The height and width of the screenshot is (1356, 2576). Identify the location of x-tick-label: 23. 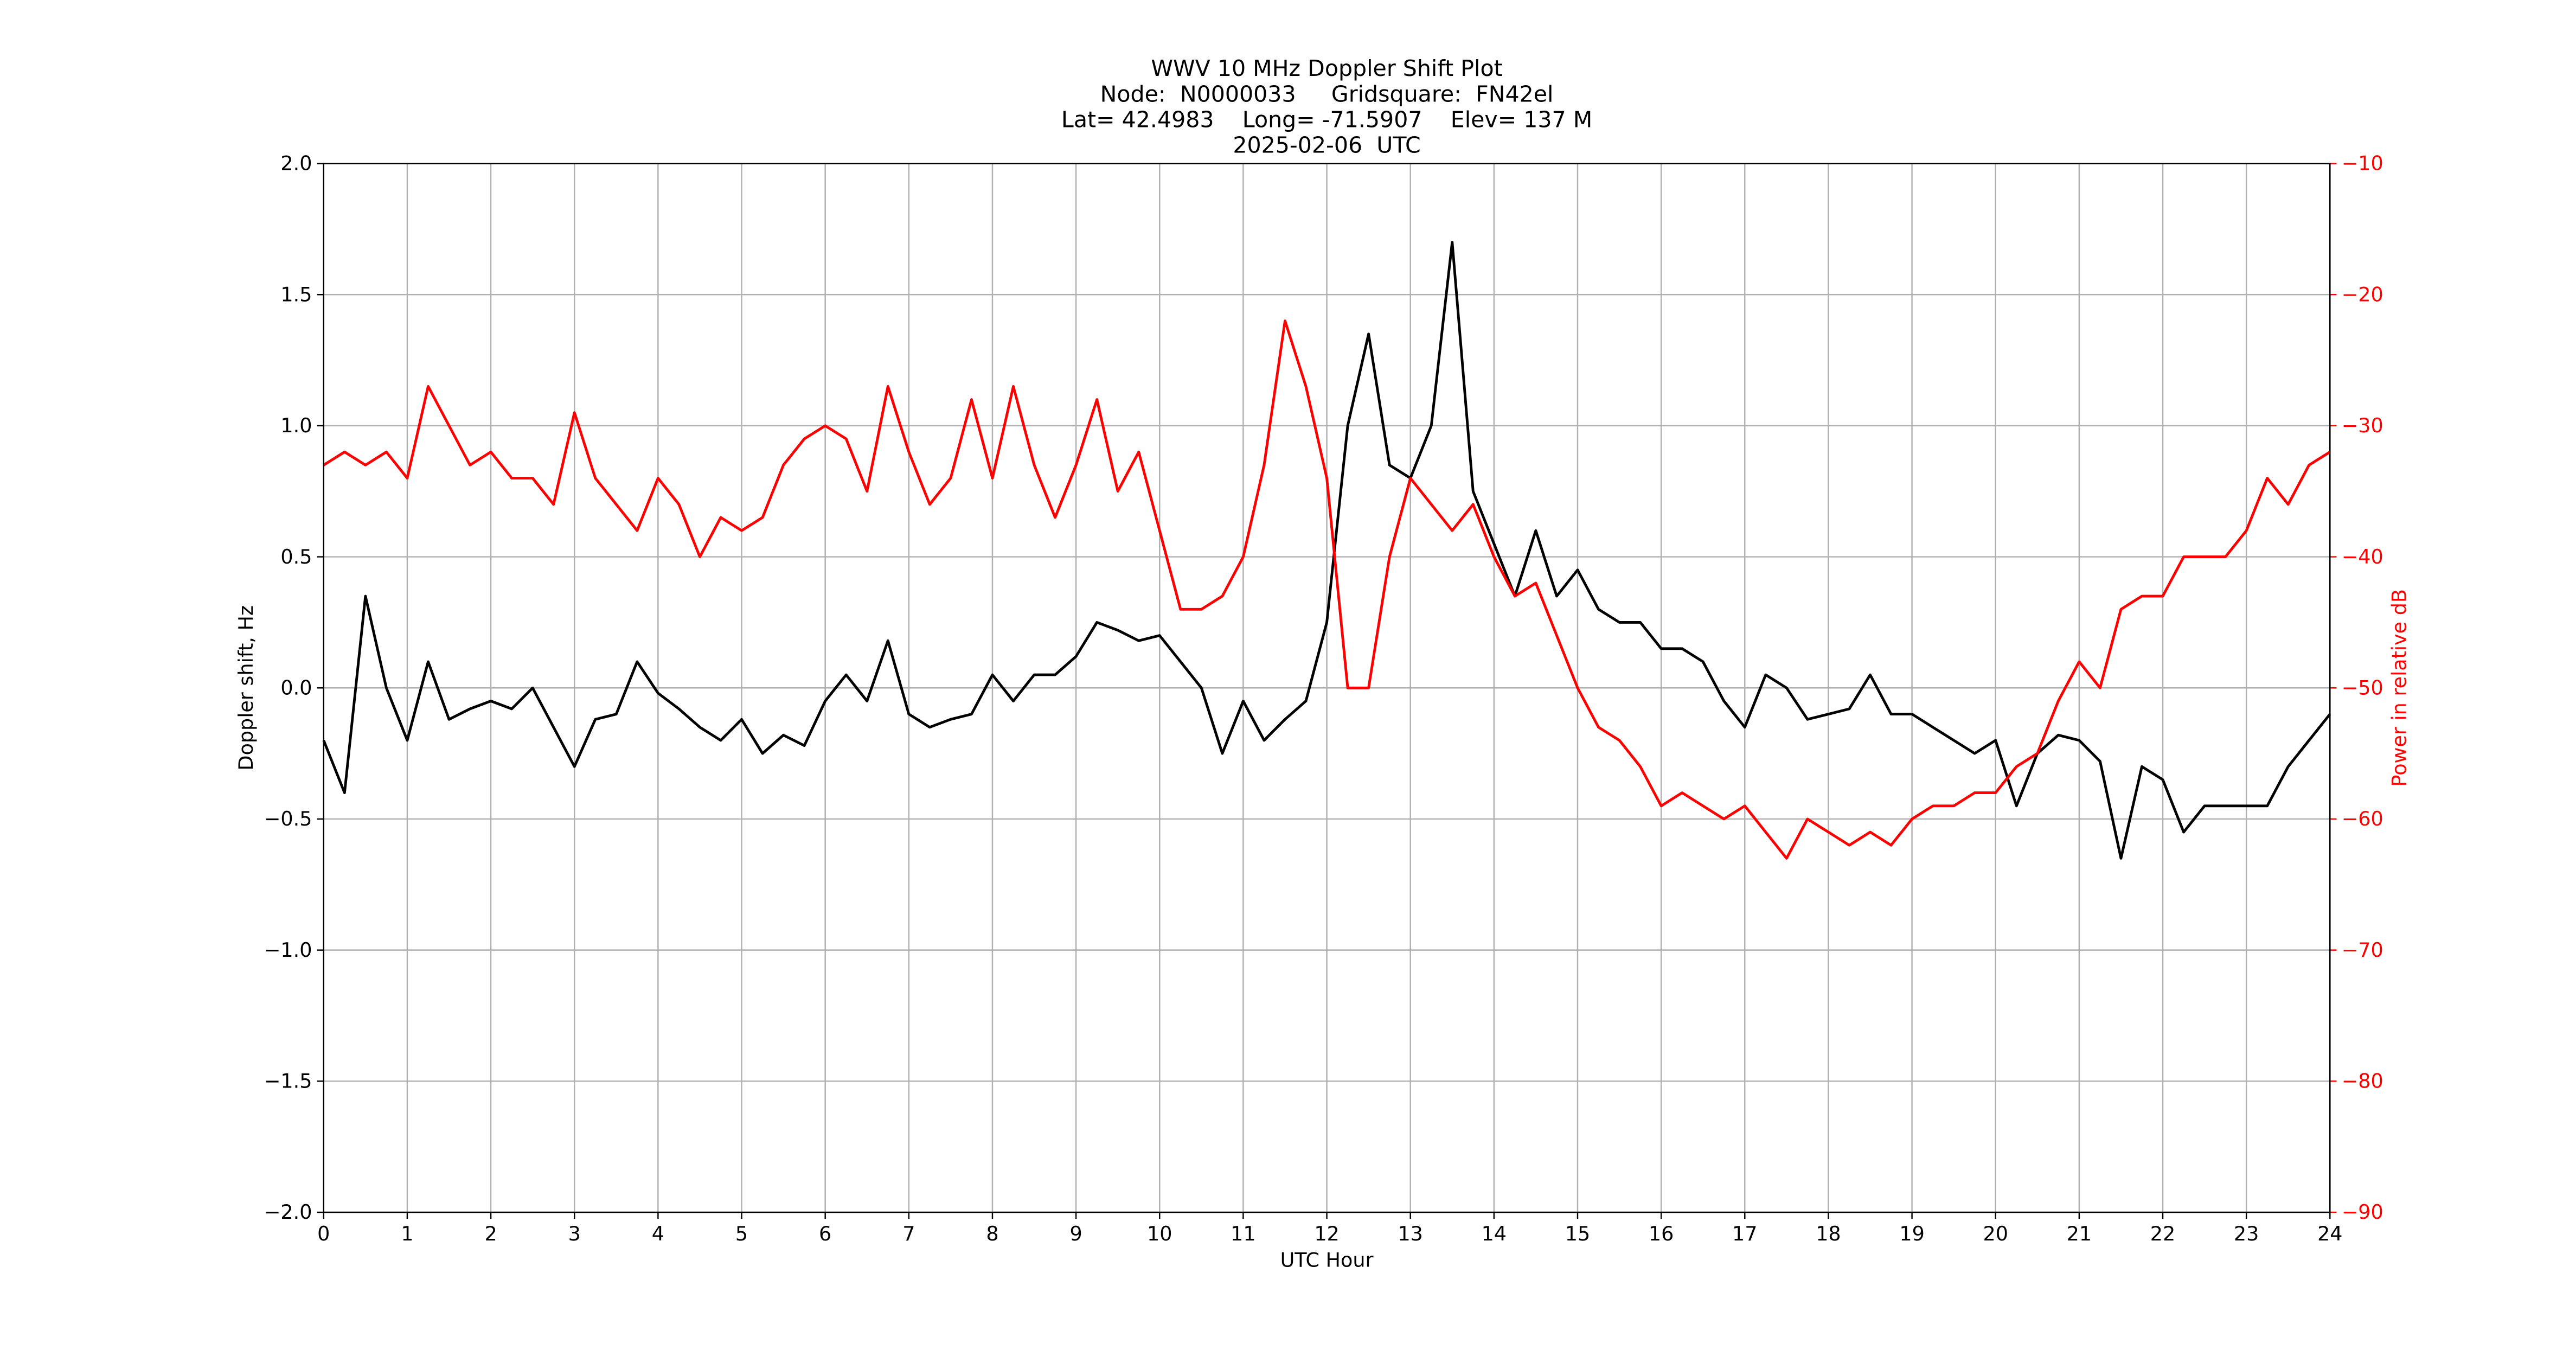
(2246, 1233).